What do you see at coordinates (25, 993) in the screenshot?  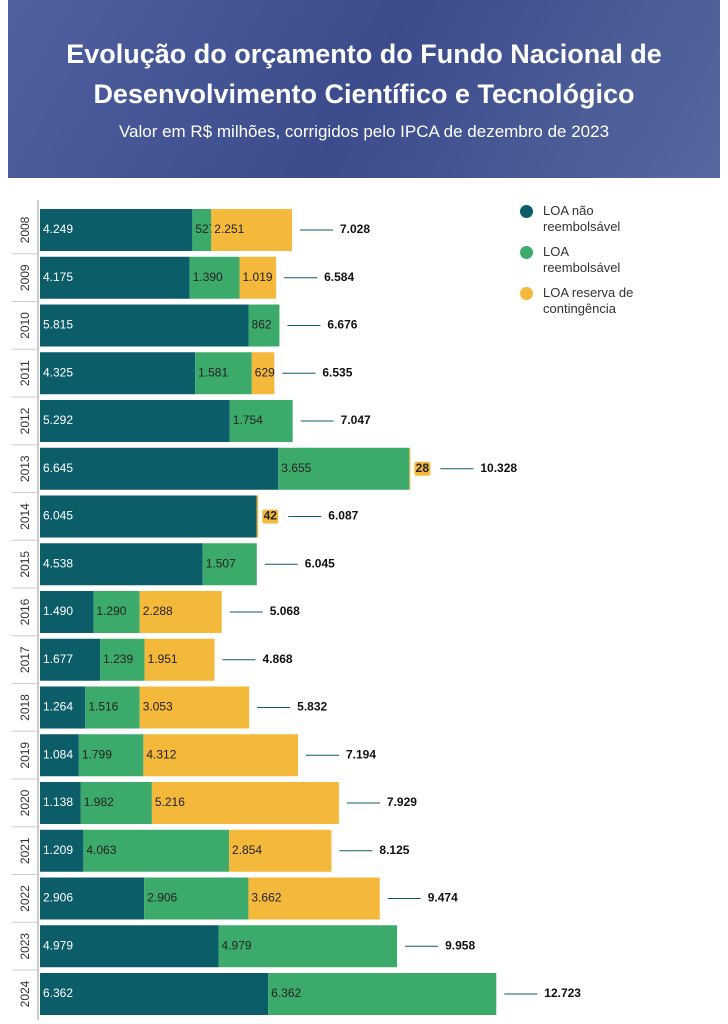 I see `y-tick-label: 2024` at bounding box center [25, 993].